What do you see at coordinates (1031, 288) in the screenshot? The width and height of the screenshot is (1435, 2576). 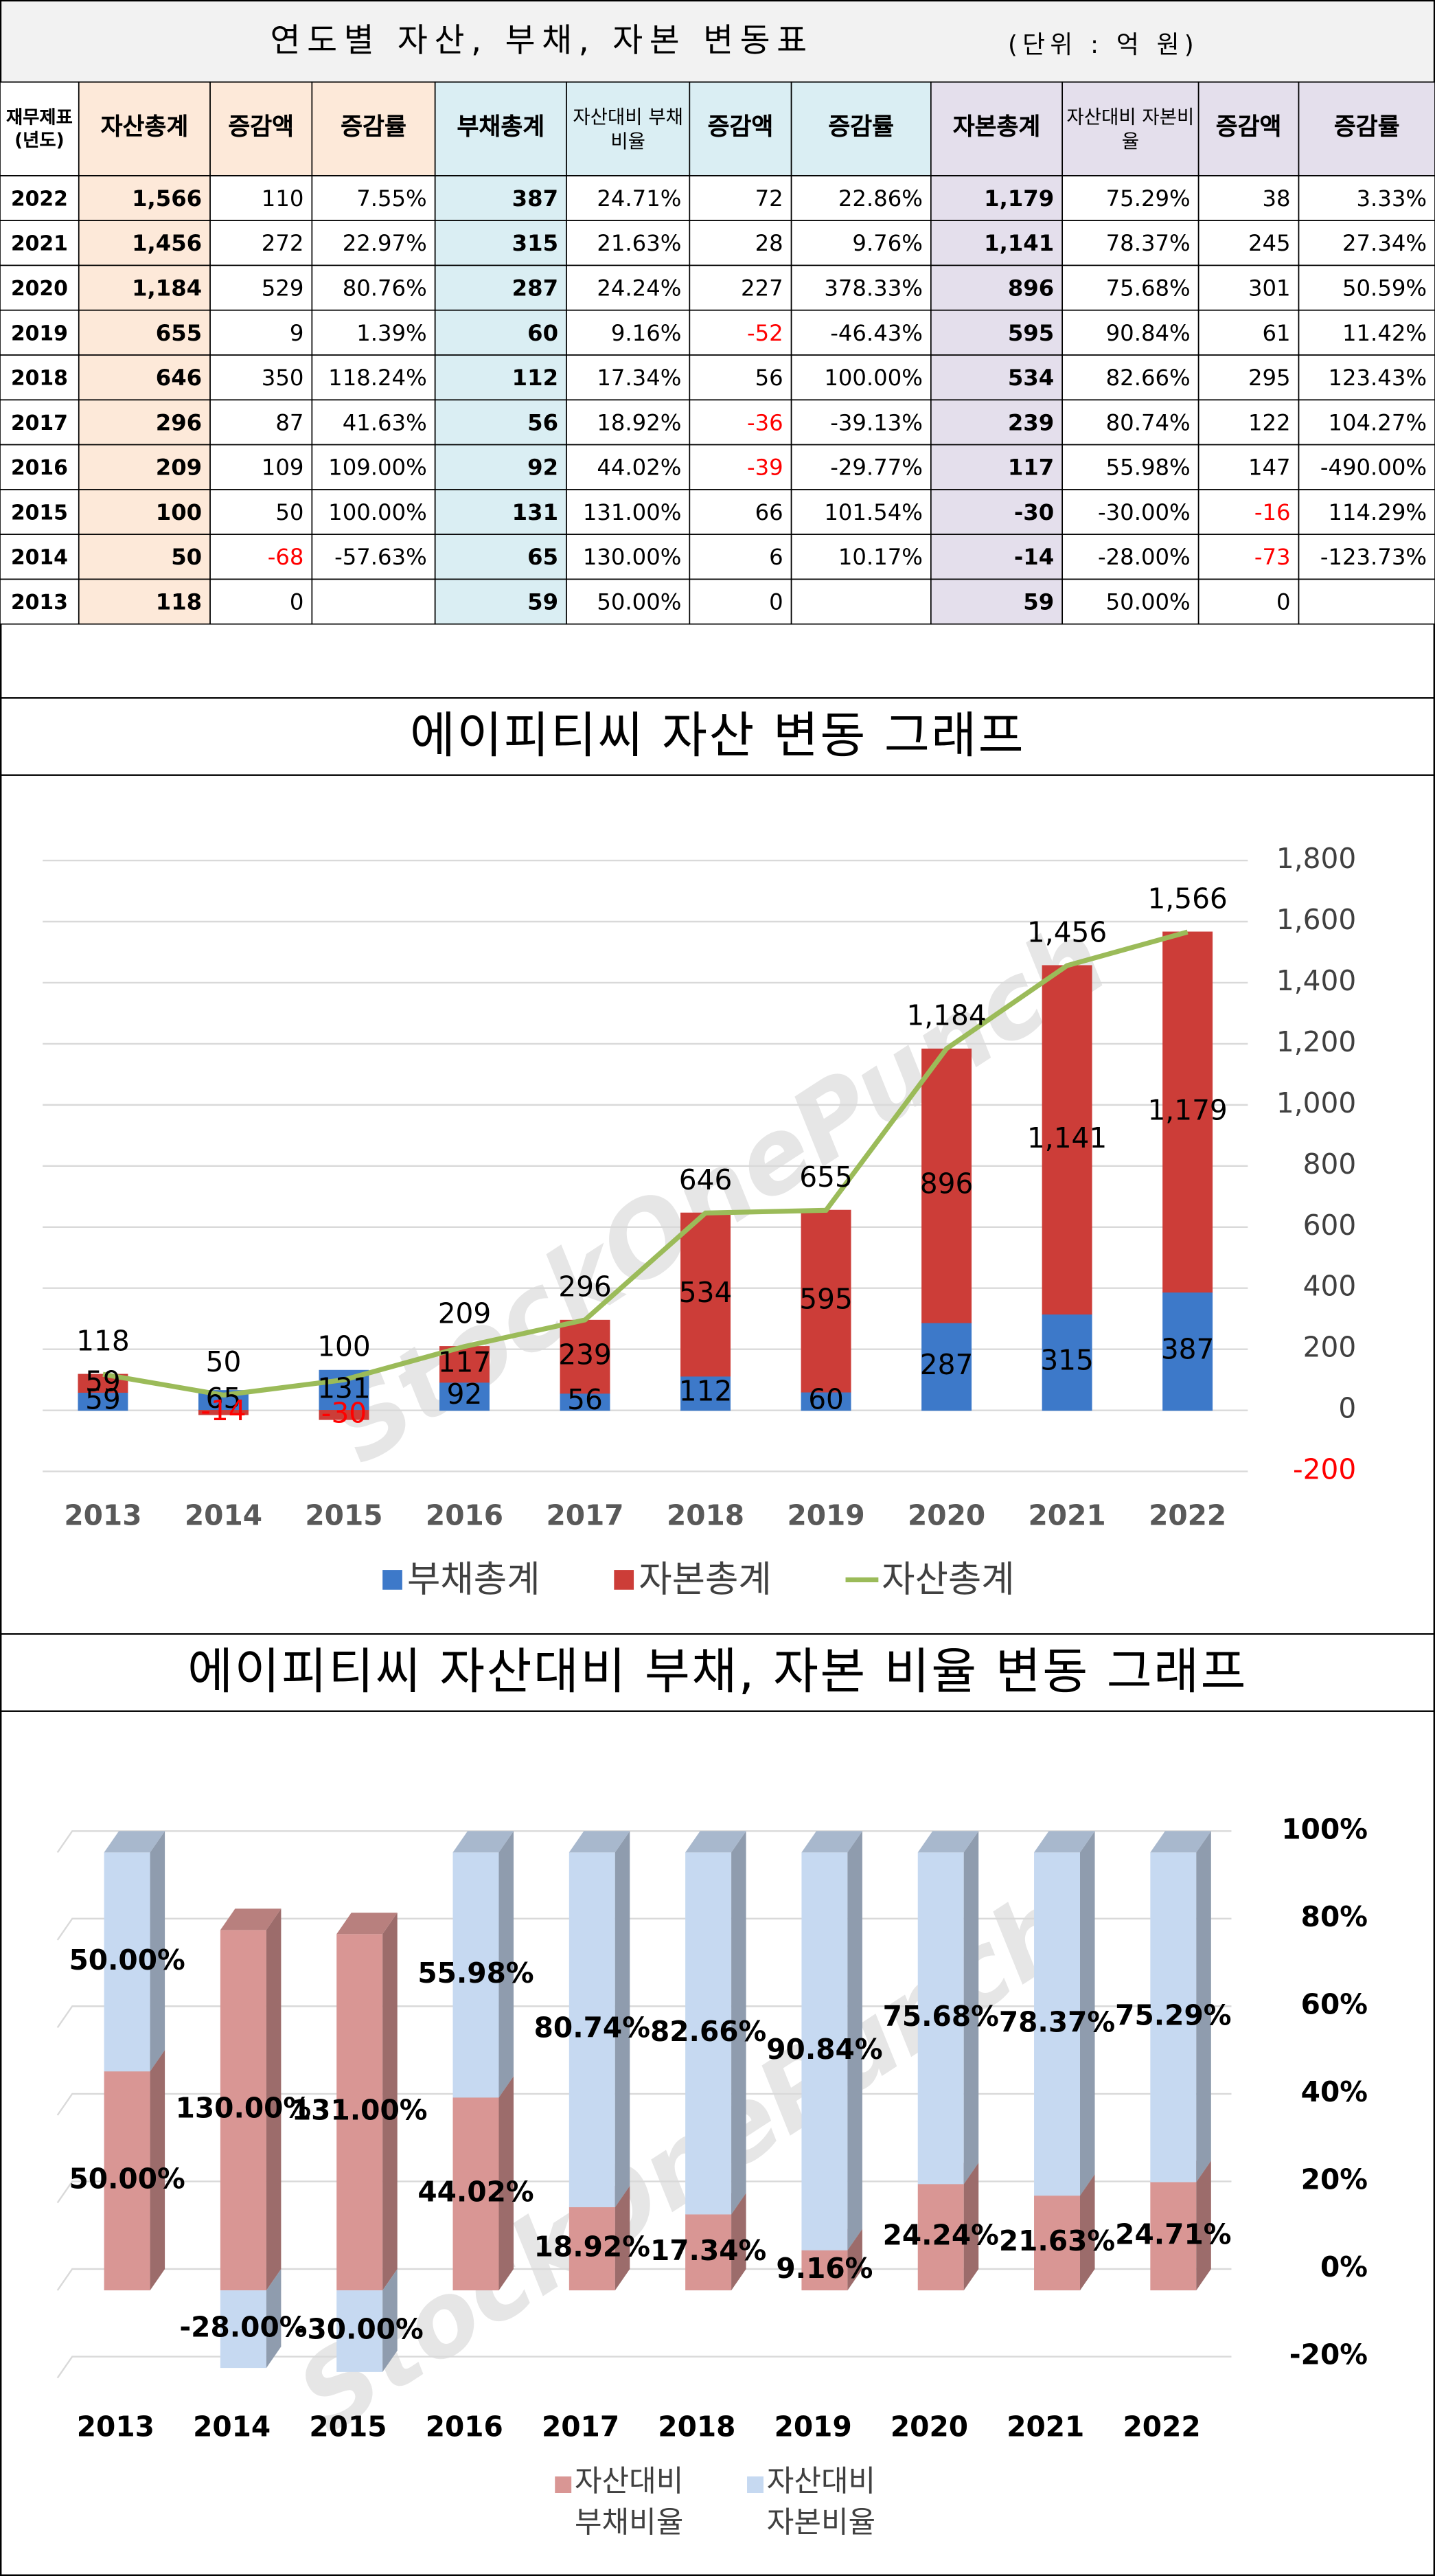 I see `cell-value: 896` at bounding box center [1031, 288].